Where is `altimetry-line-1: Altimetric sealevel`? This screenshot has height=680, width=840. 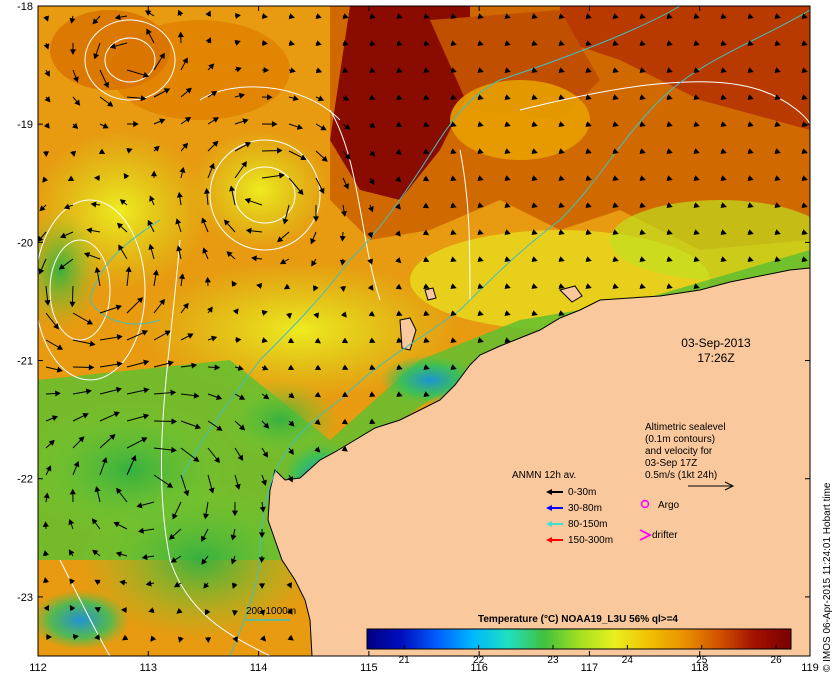 altimetry-line-1: Altimetric sealevel is located at coordinates (685, 427).